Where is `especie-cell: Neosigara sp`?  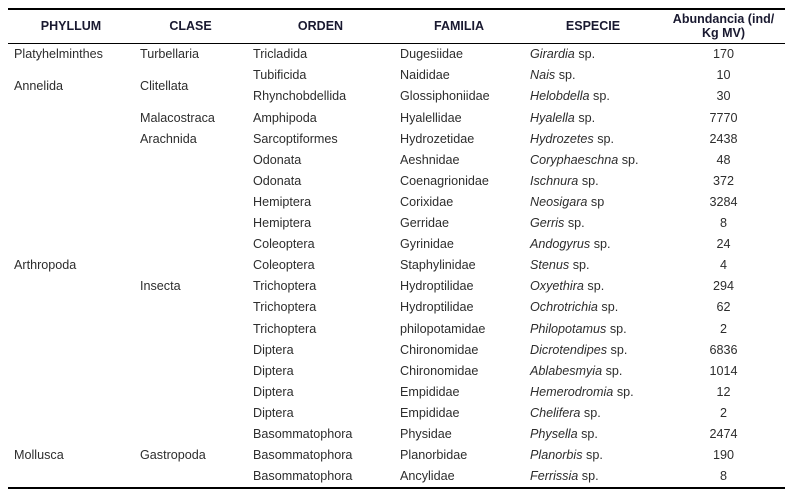
especie-cell: Neosigara sp is located at coordinates (593, 201).